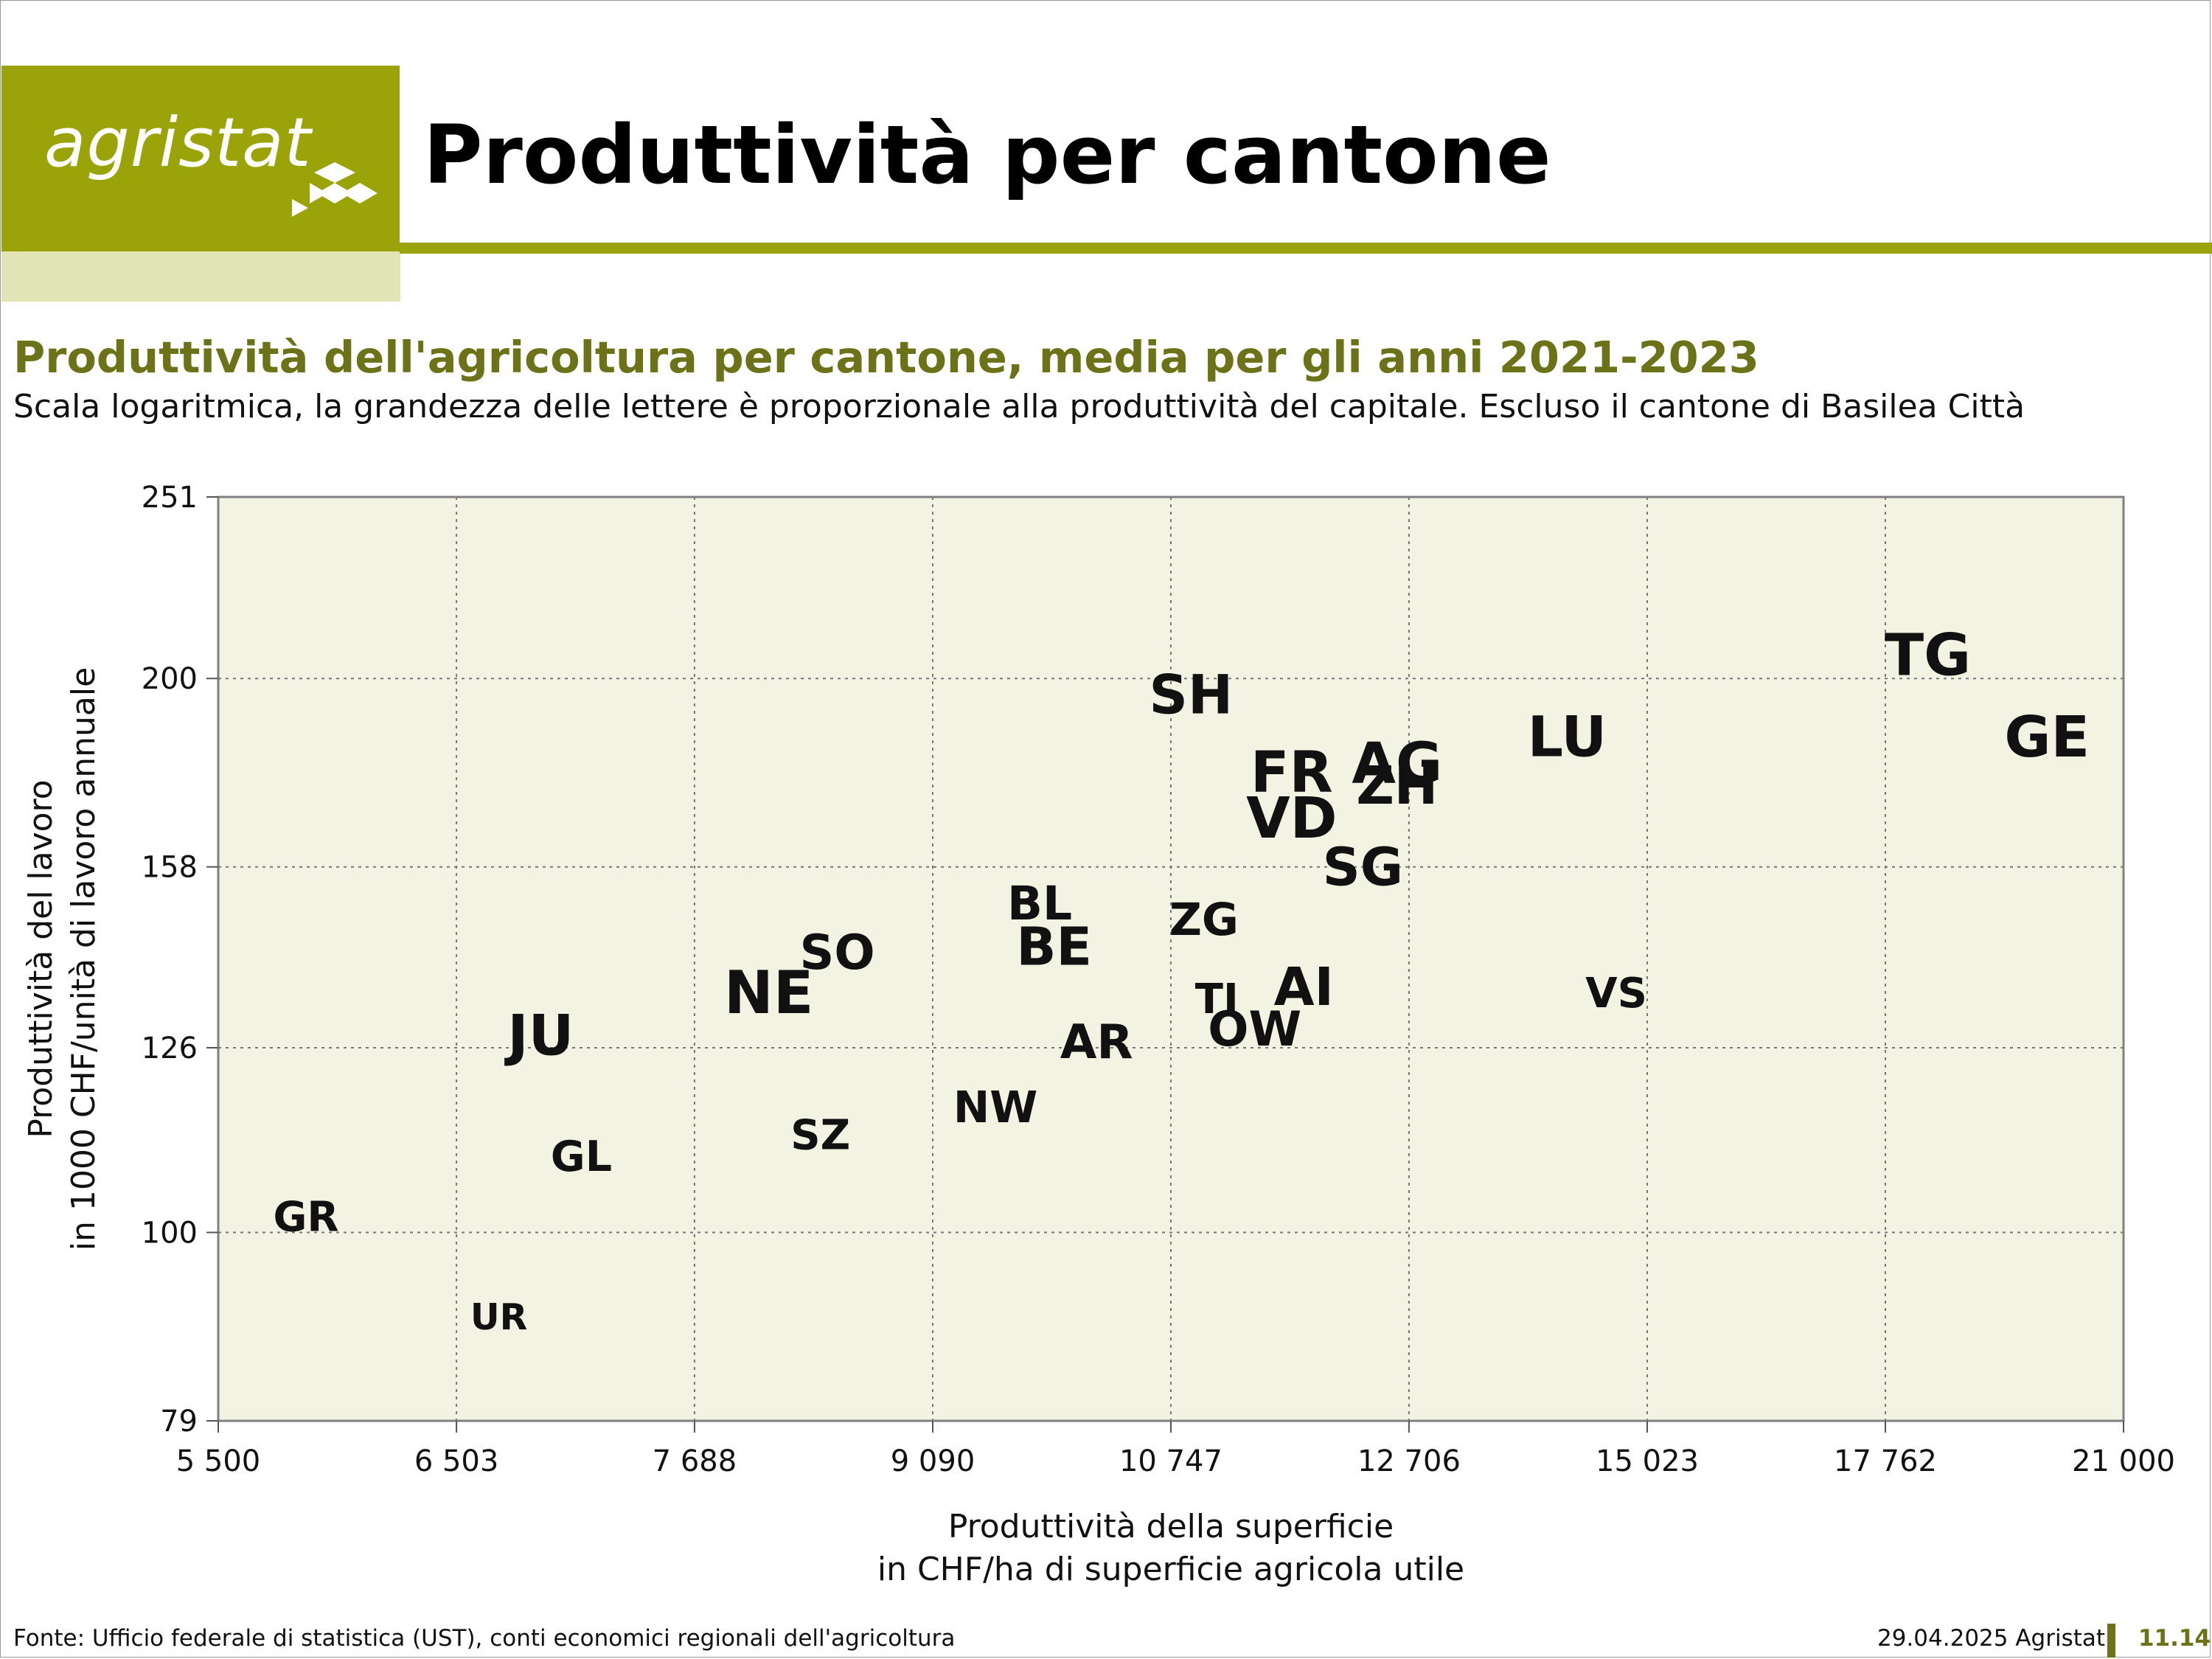  Describe the element at coordinates (1096, 1042) in the screenshot. I see `point-label-ar: AR` at that location.